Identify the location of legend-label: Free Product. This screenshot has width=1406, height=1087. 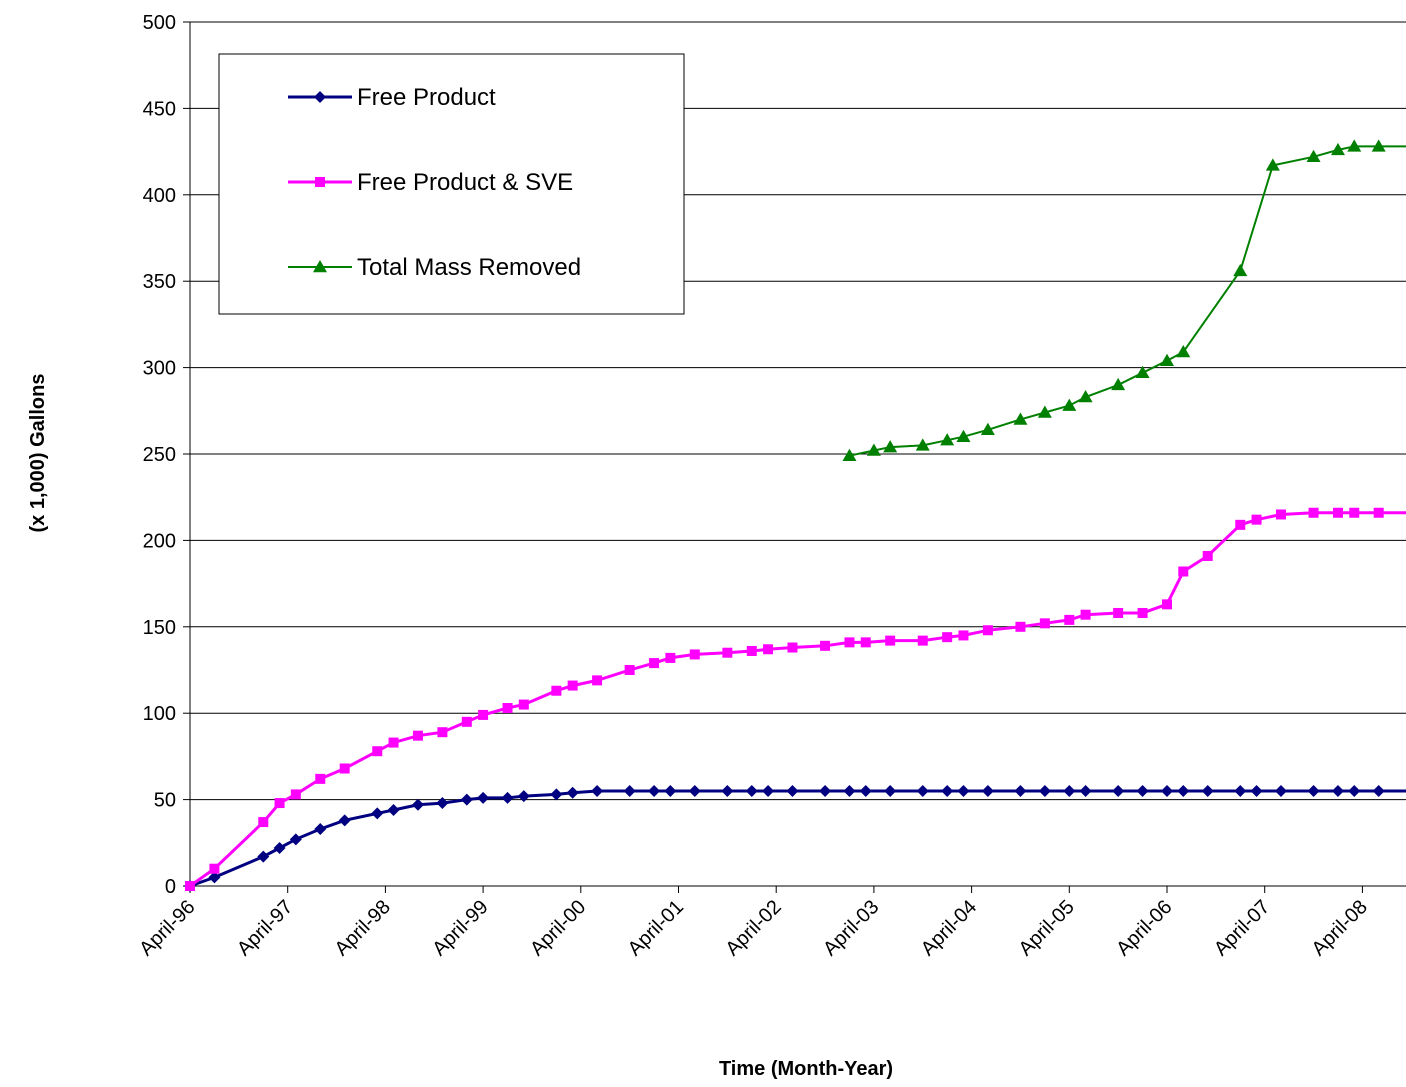
(426, 97).